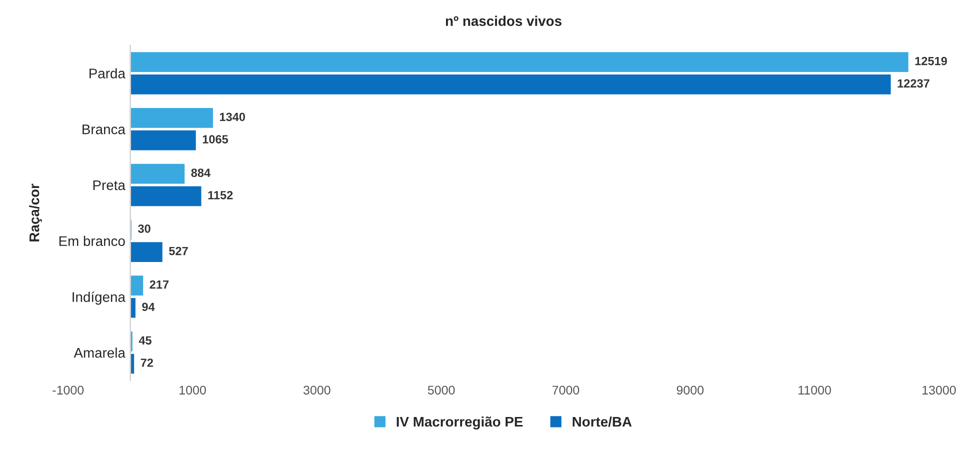 The image size is (973, 453). What do you see at coordinates (109, 185) in the screenshot?
I see `y-tick-label: Preta` at bounding box center [109, 185].